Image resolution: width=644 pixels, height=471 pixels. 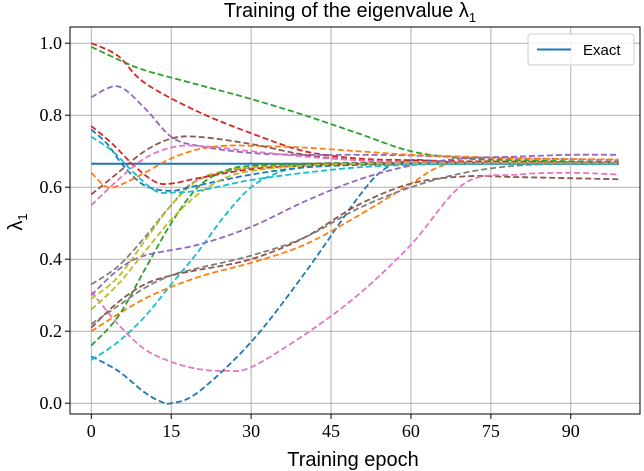 I want to click on x-axis-label: Training epoch, so click(x=353, y=460).